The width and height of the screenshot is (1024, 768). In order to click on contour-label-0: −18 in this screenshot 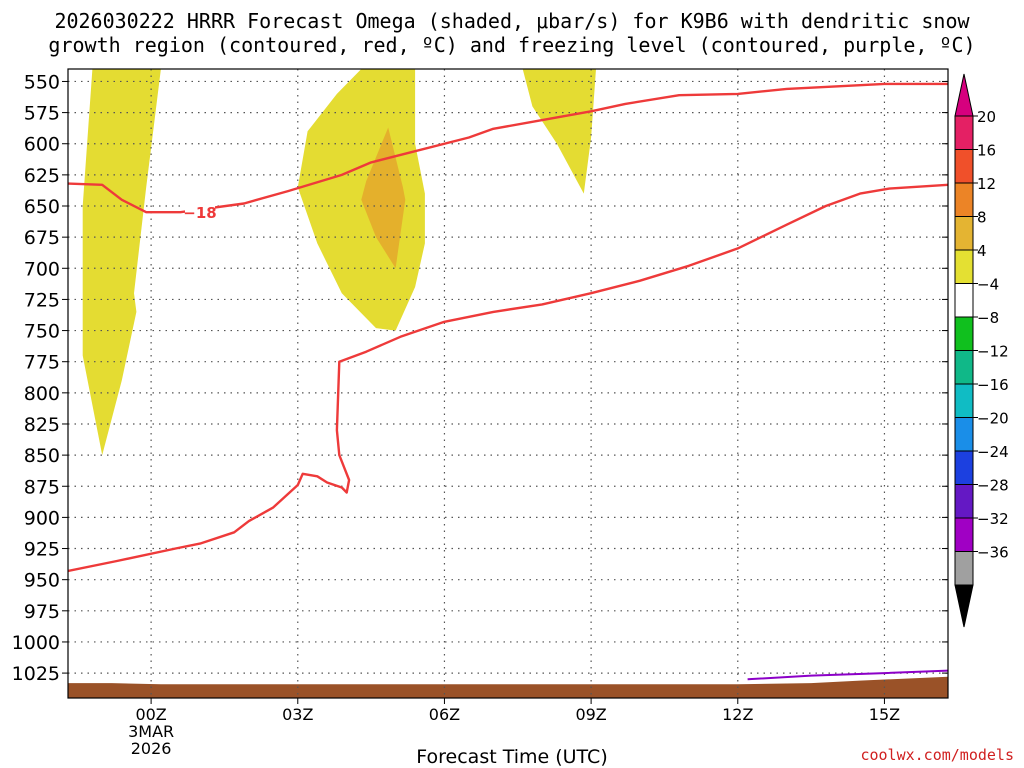, I will do `click(199, 213)`.